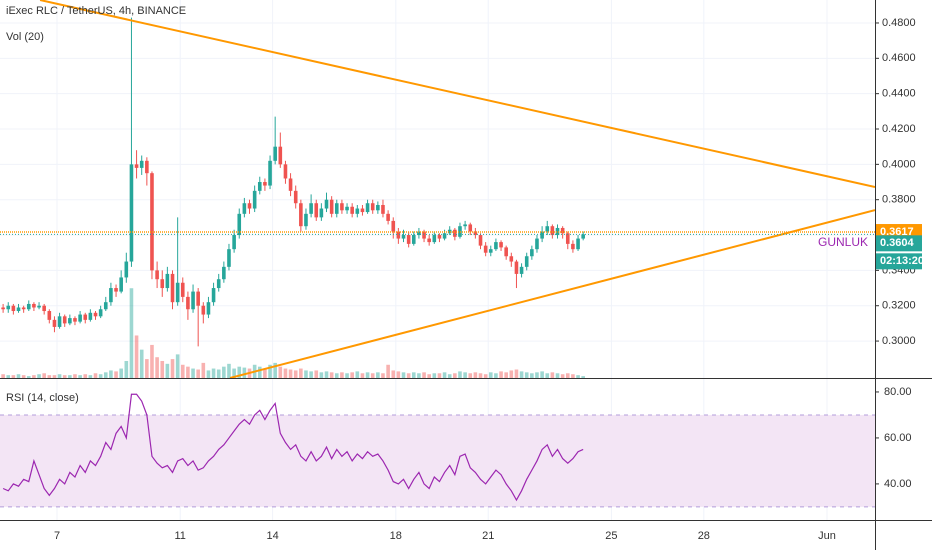  I want to click on x-tick-label: Jun, so click(827, 536).